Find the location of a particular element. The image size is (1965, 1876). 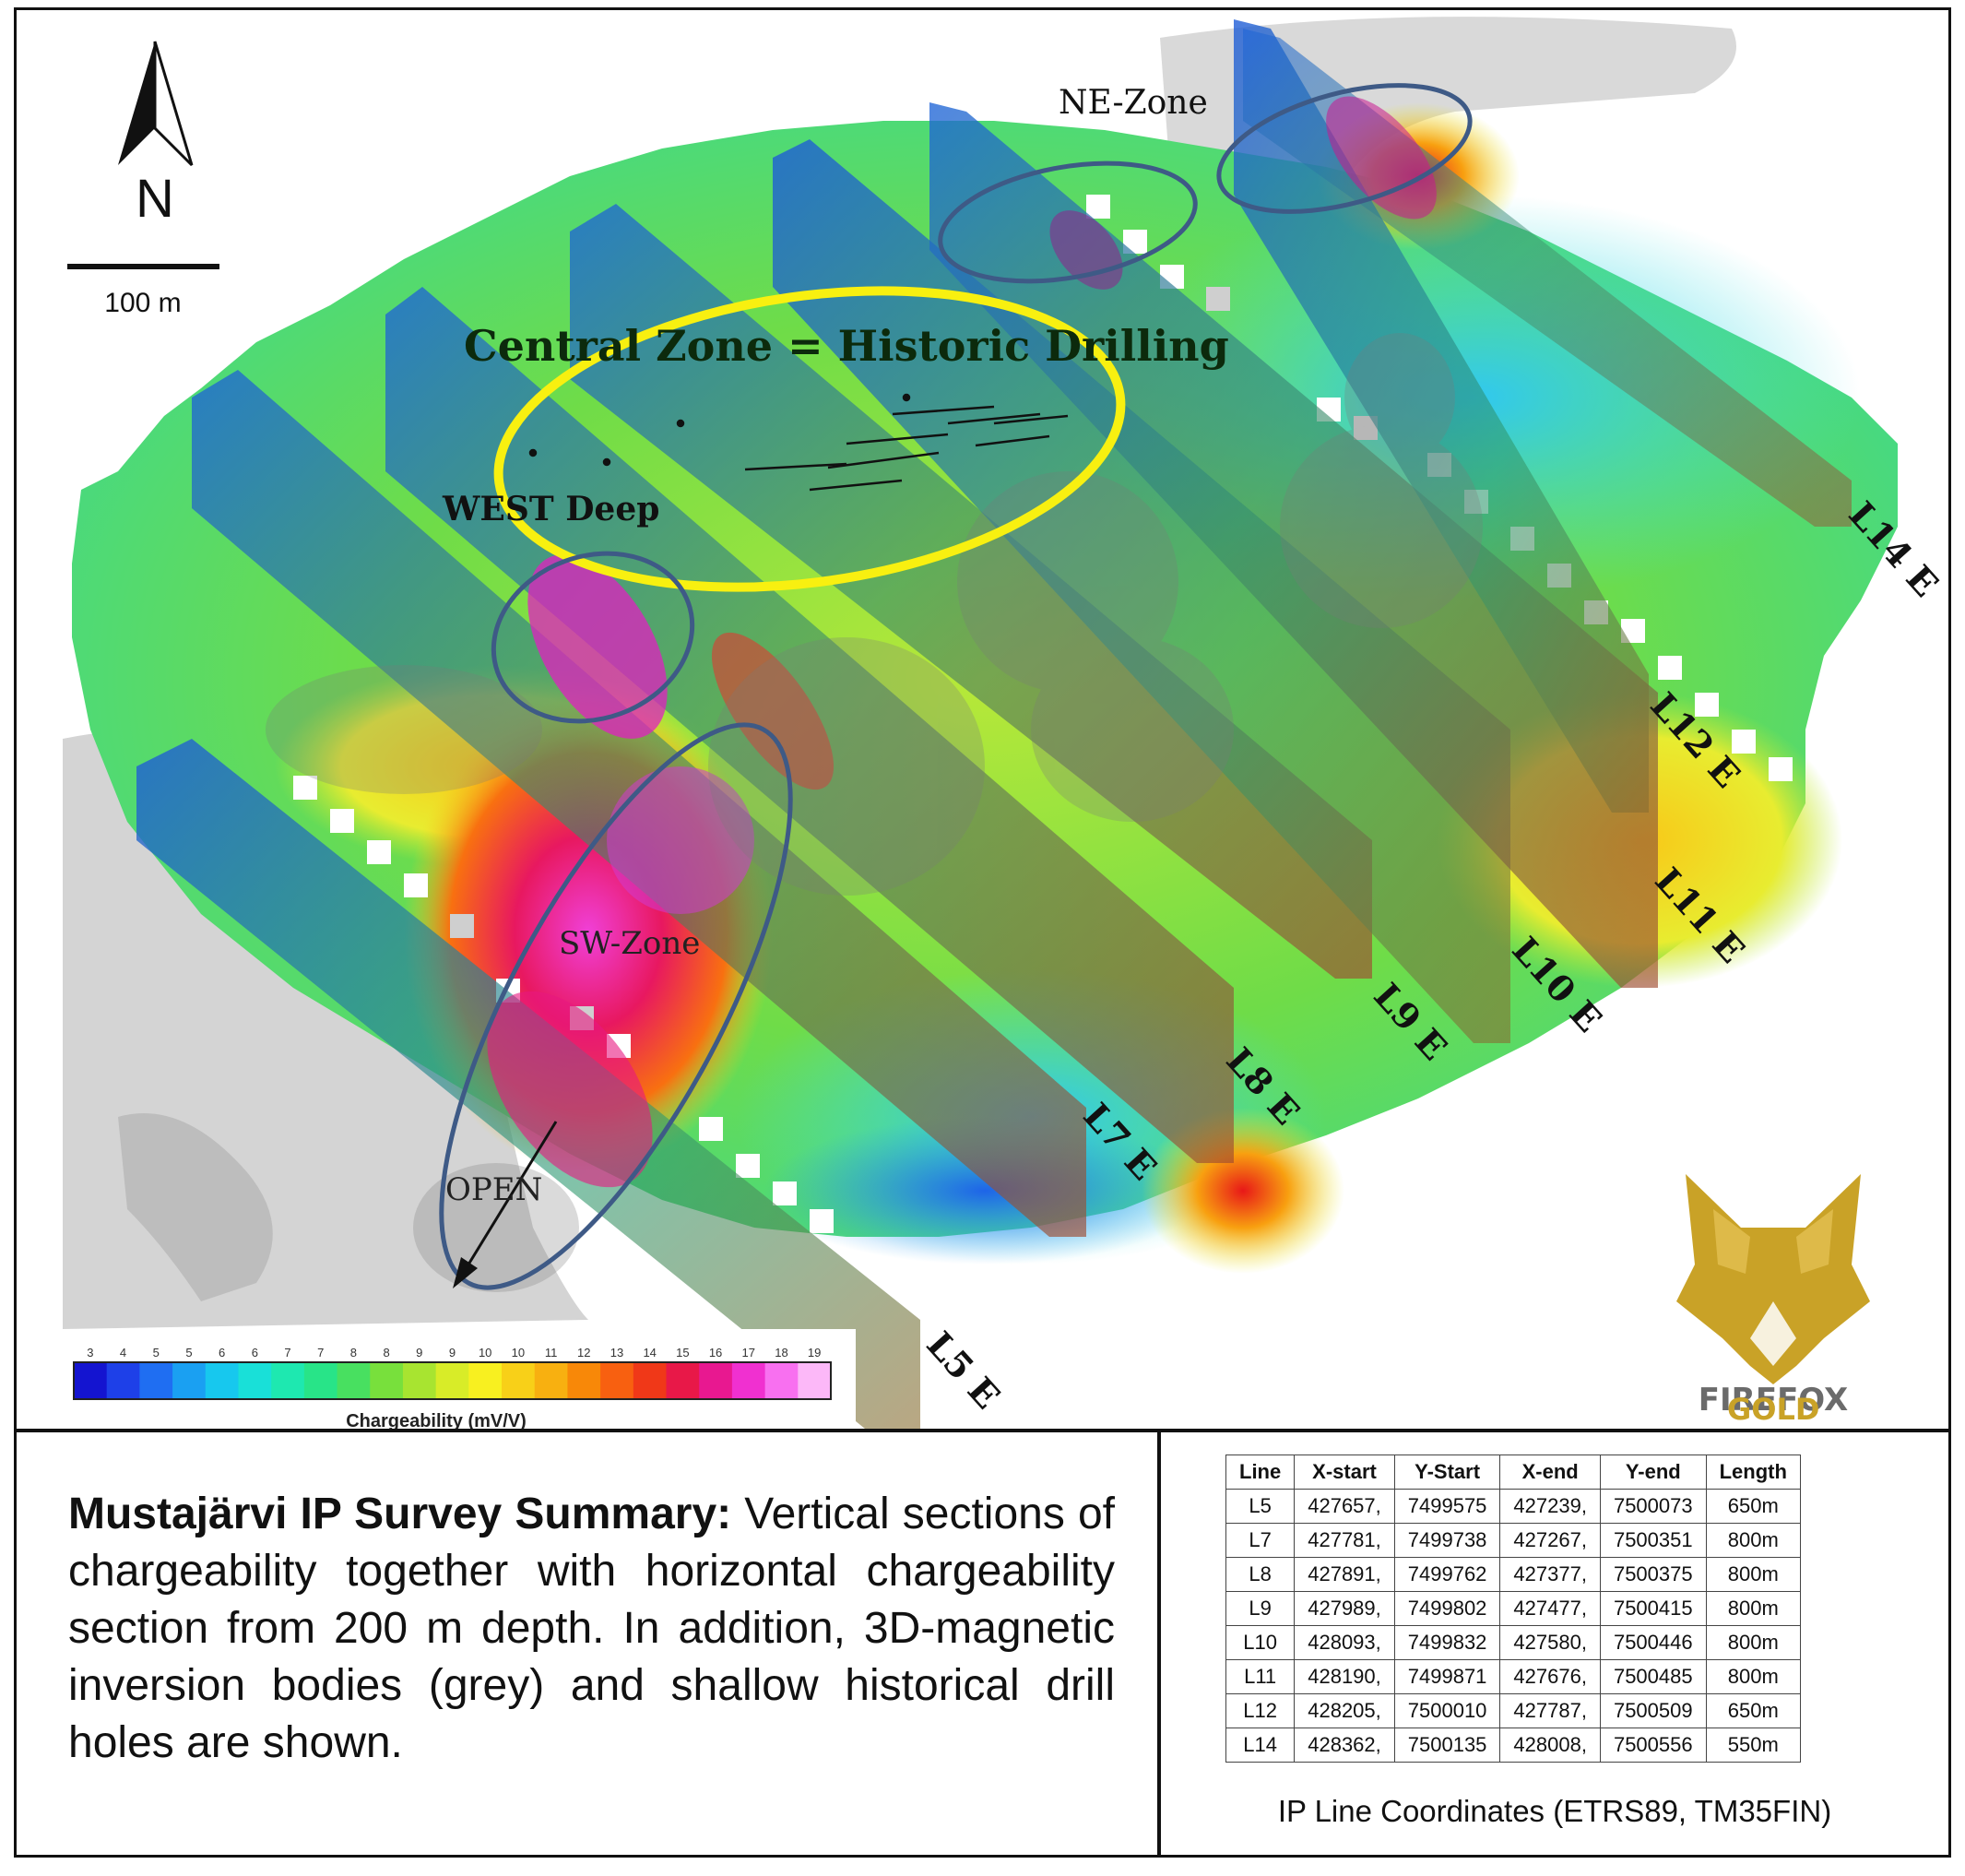

table-cell: L9 is located at coordinates (1260, 1609).